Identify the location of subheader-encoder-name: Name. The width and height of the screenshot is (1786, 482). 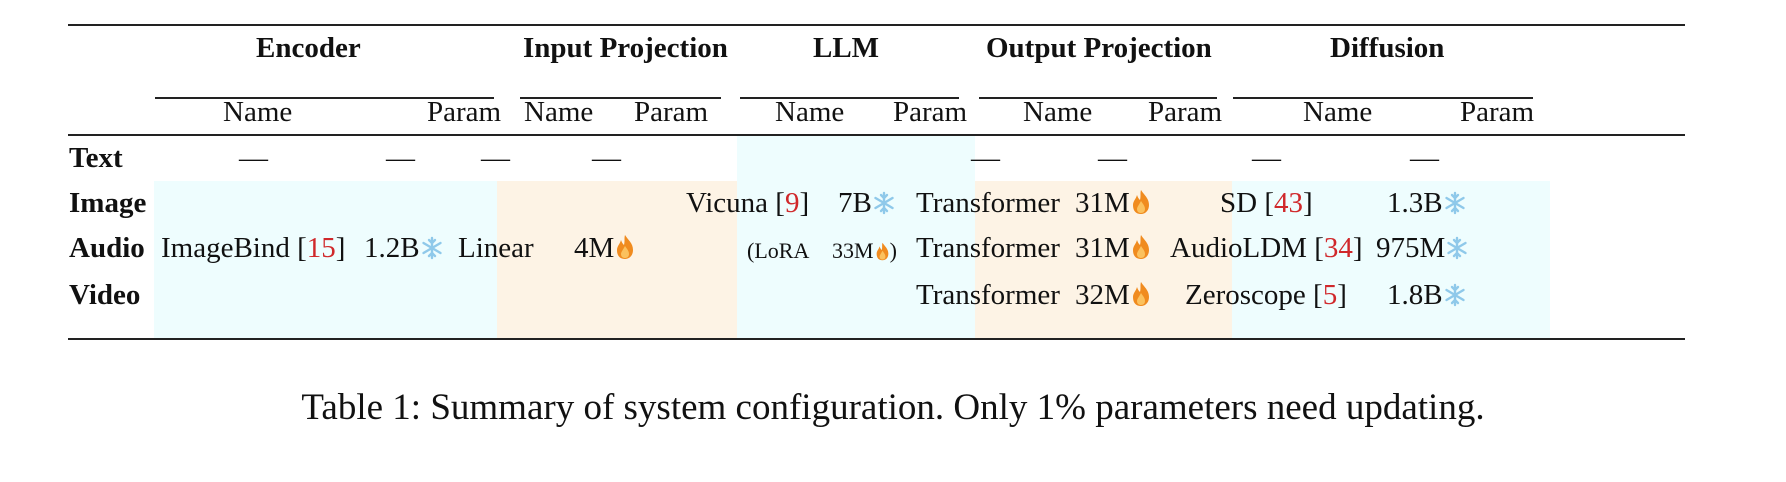
(258, 112).